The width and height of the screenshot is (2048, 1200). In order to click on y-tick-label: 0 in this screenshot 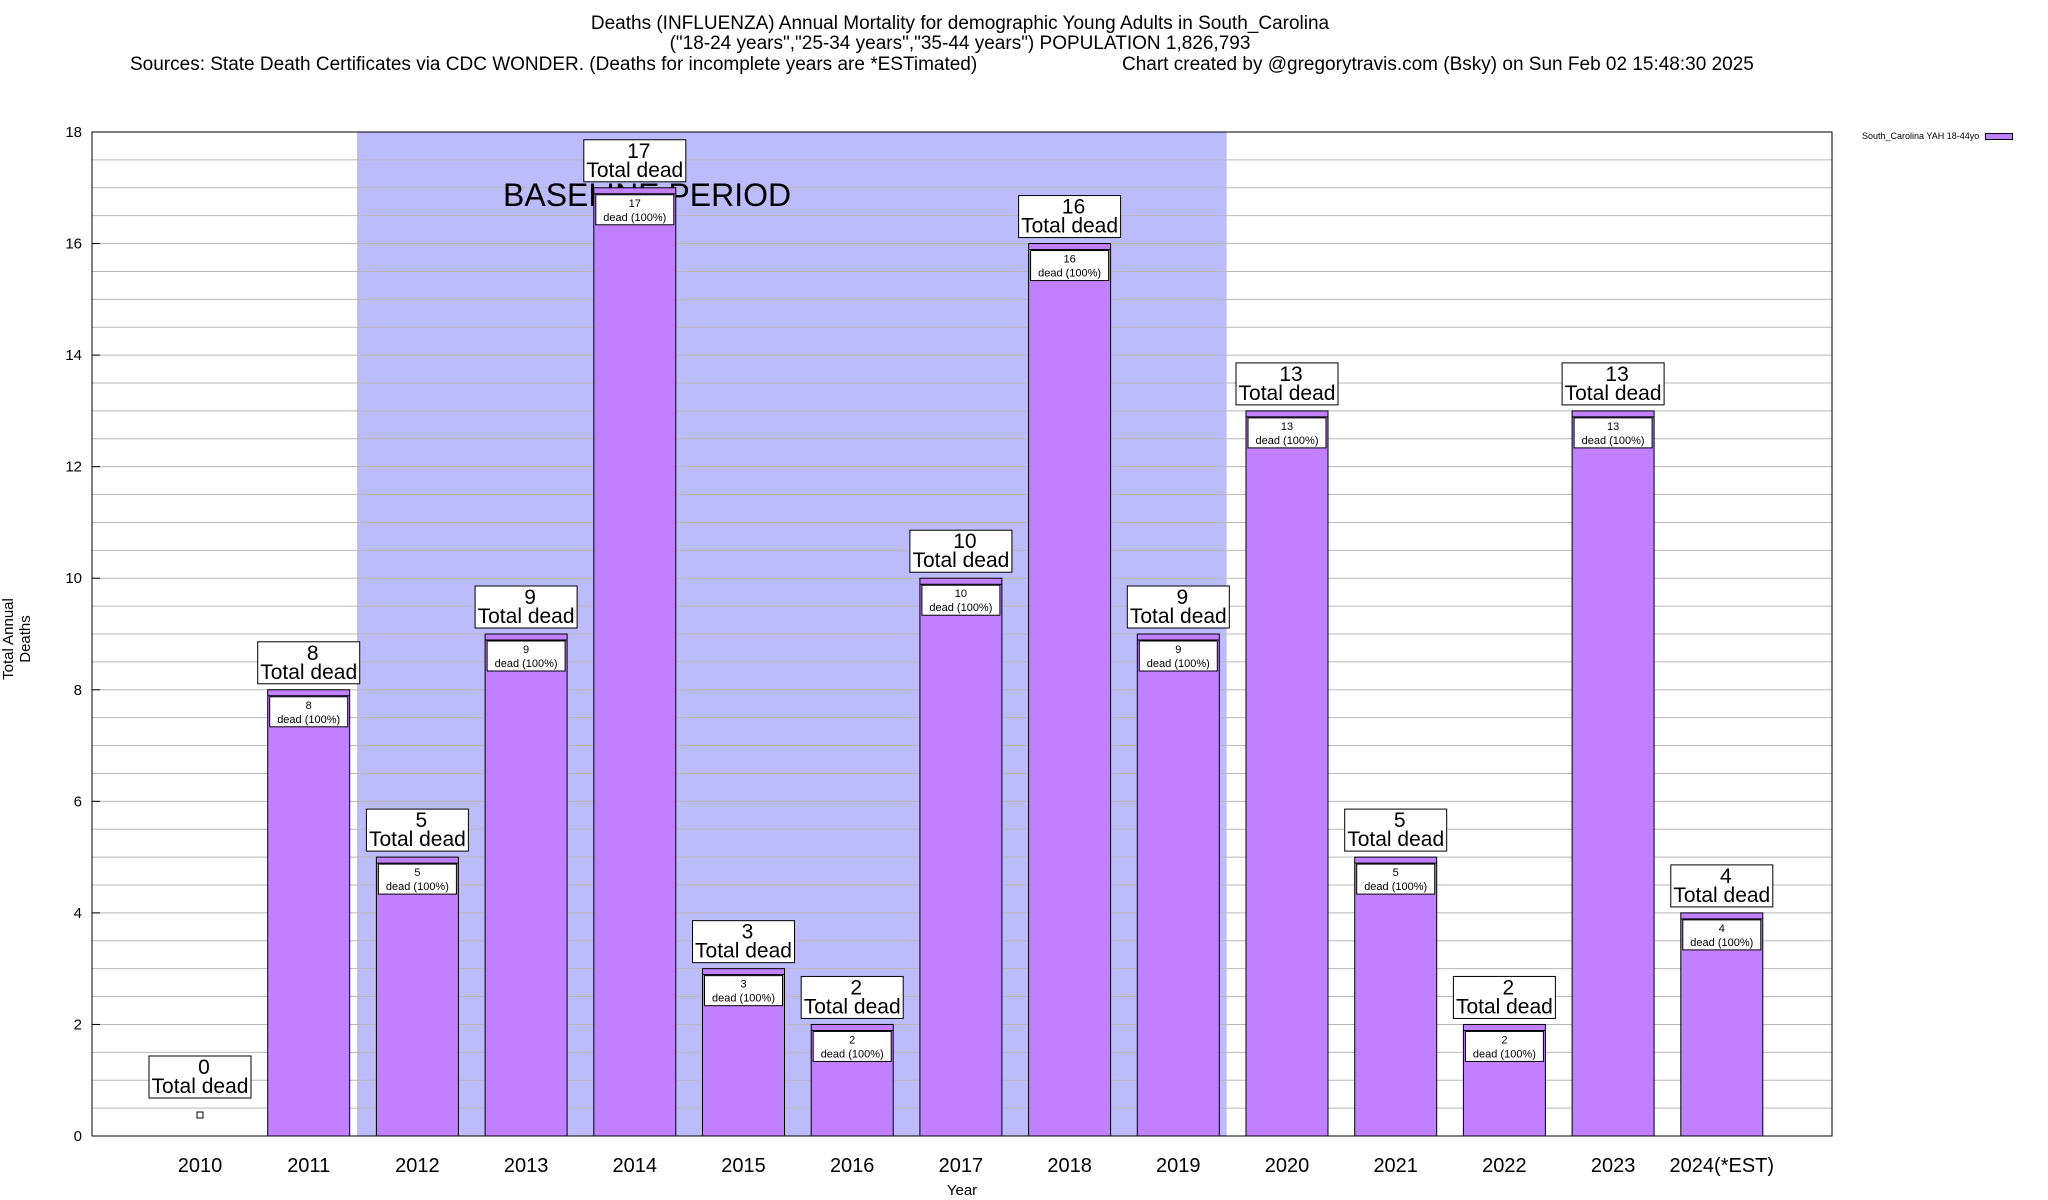, I will do `click(78, 1136)`.